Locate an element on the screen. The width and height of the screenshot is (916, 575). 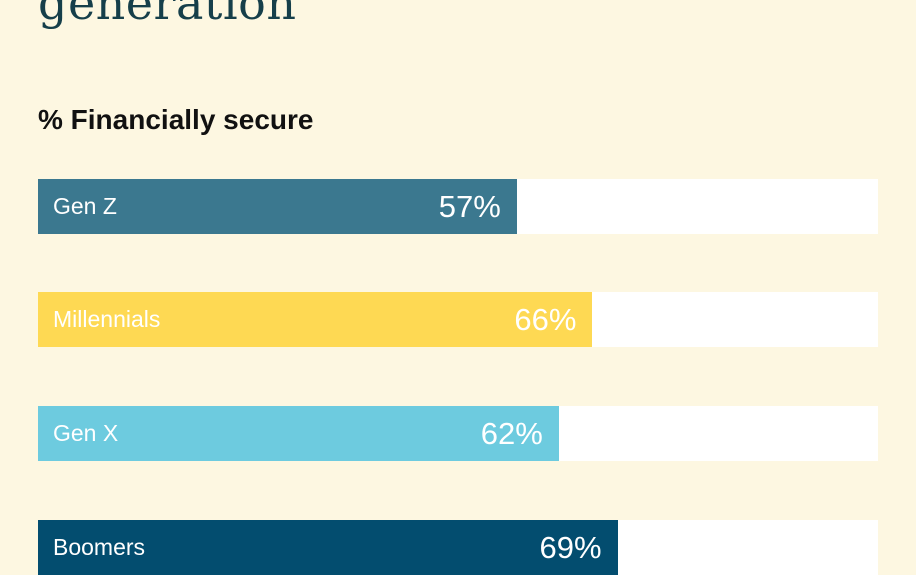
bar-gen-x: Gen X 62% is located at coordinates (298, 433).